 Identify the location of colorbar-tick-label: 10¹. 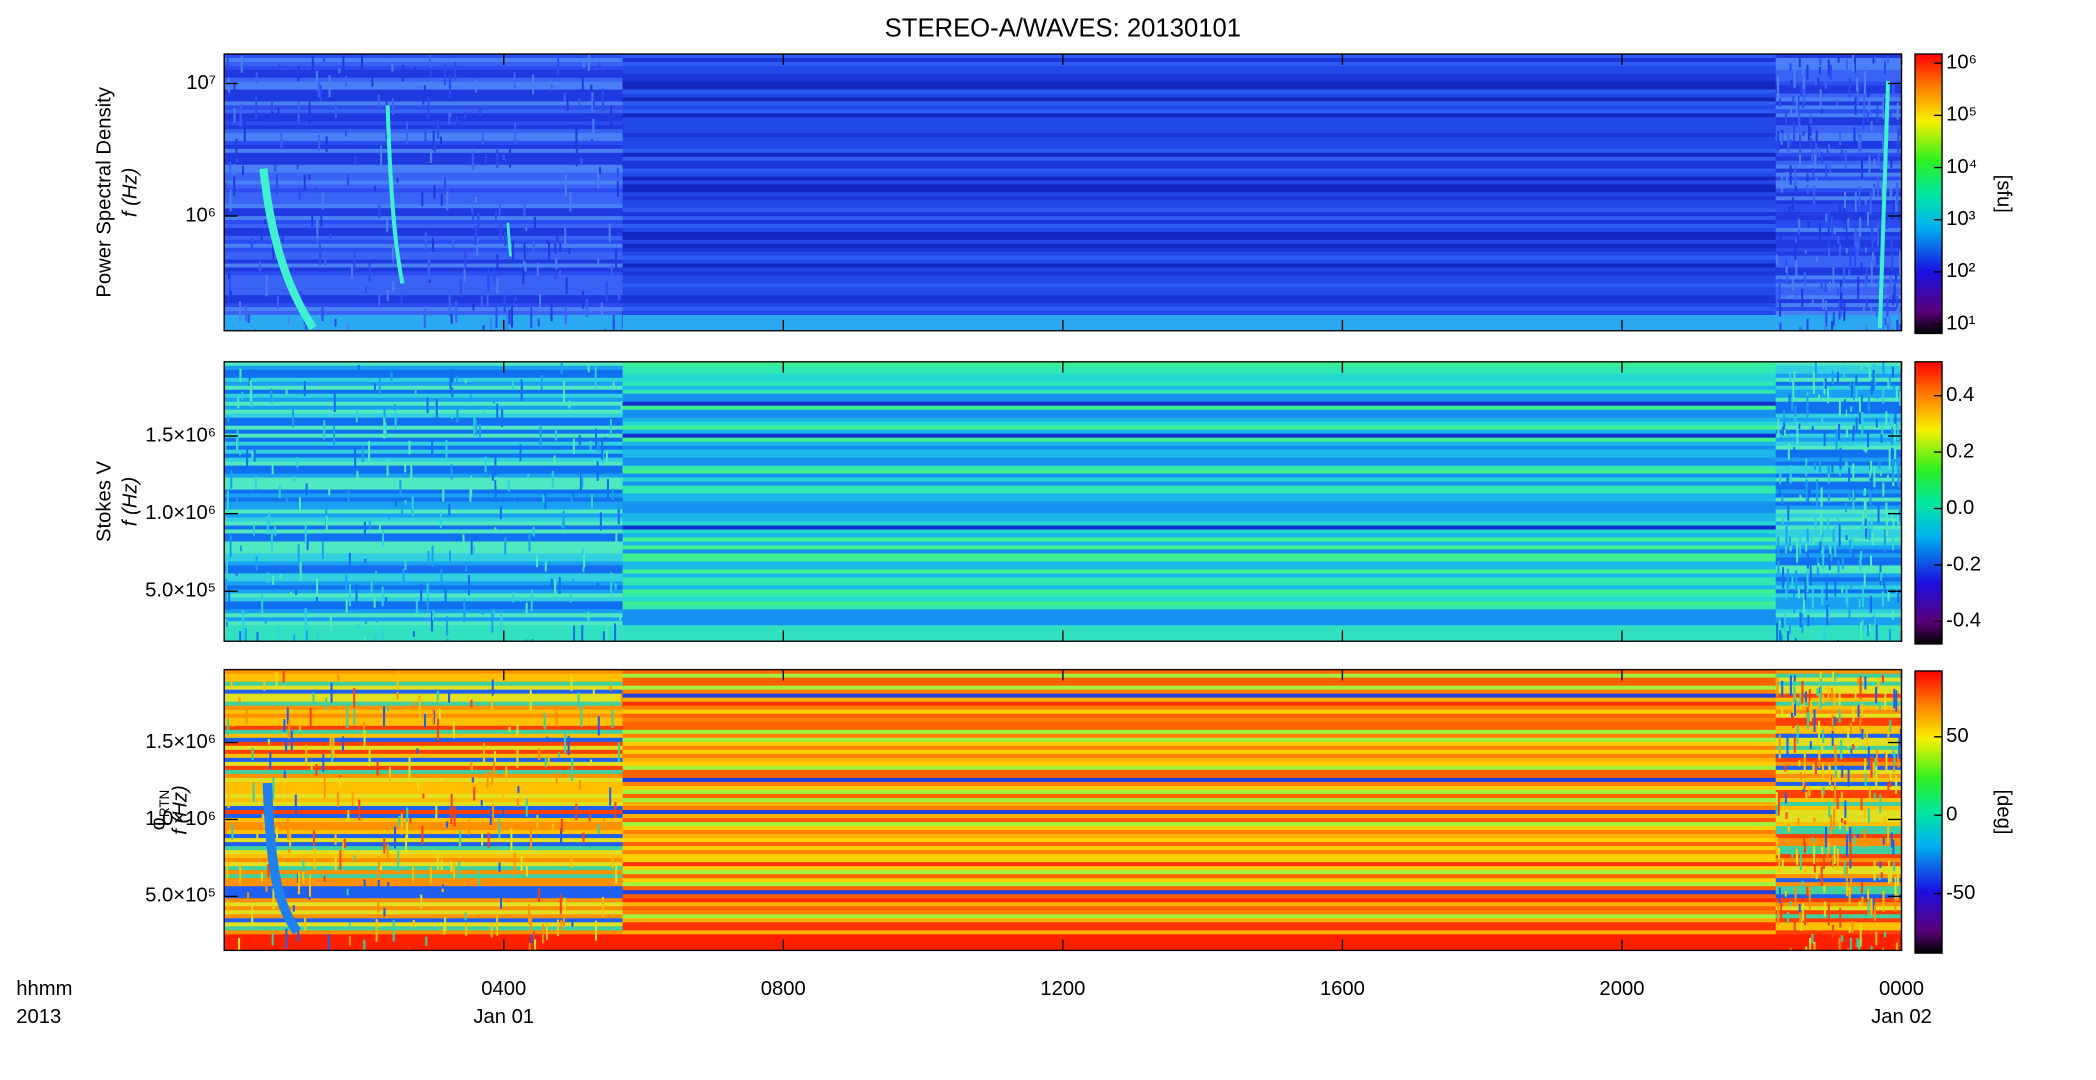
(1961, 323).